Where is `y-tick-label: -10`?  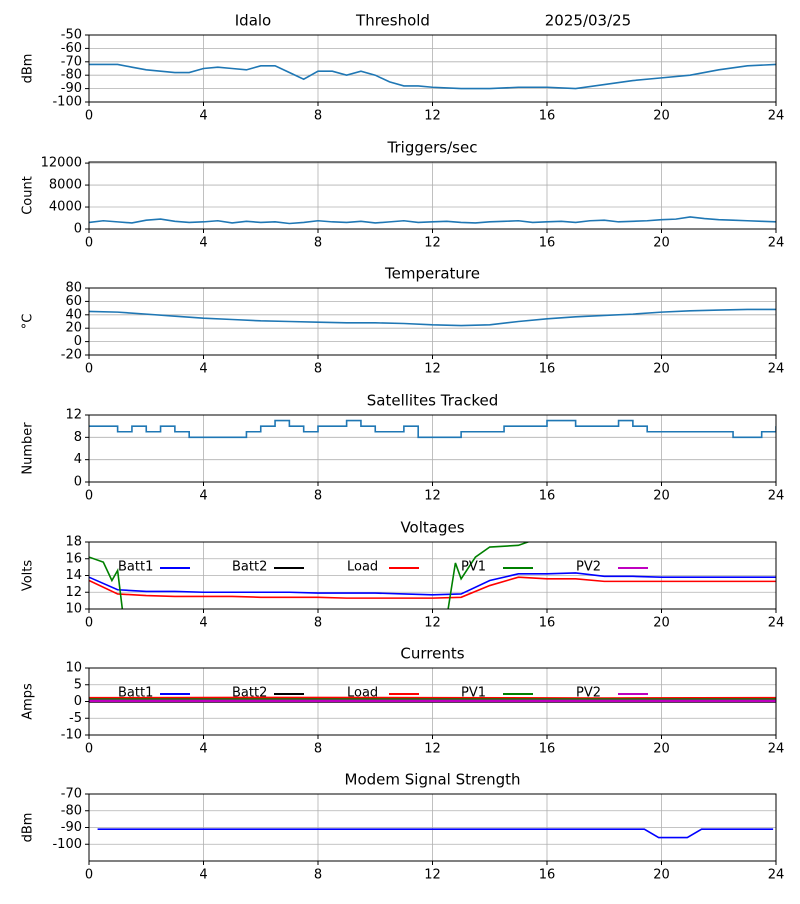 y-tick-label: -10 is located at coordinates (71, 735).